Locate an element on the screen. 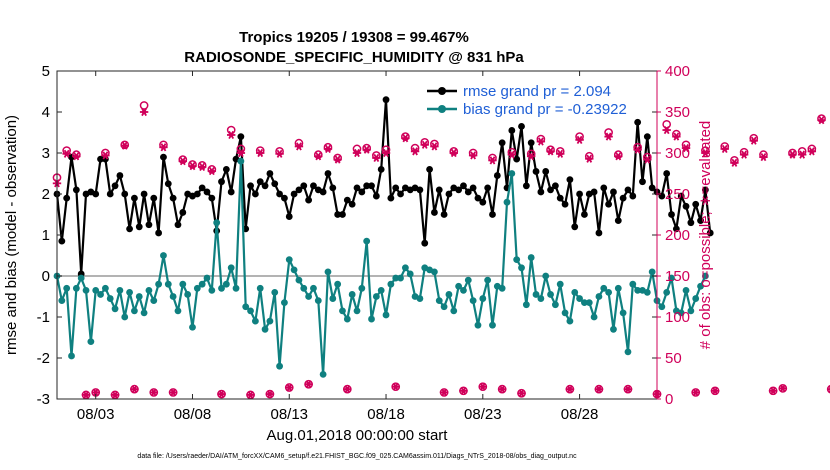 This screenshot has height=470, width=830. y-tick-label: 3 is located at coordinates (46, 153).